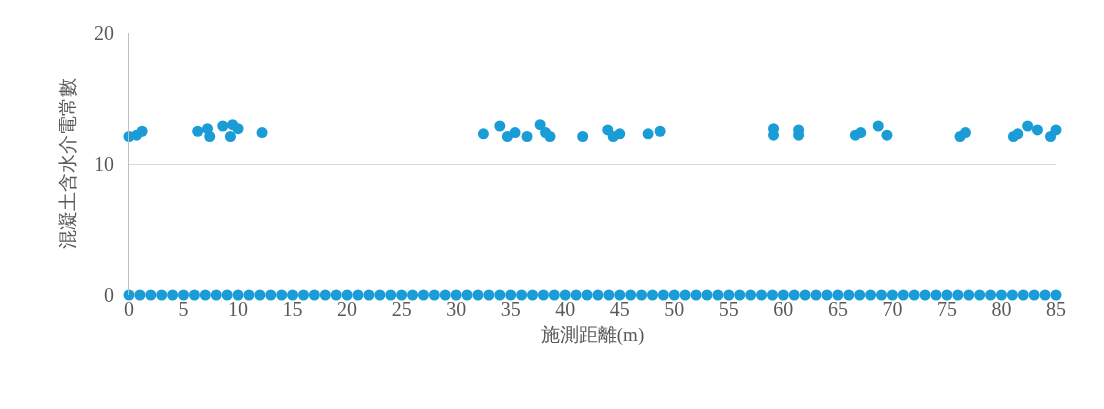 The image size is (1104, 409). Describe the element at coordinates (347, 309) in the screenshot. I see `x-tick-label: 20` at that location.